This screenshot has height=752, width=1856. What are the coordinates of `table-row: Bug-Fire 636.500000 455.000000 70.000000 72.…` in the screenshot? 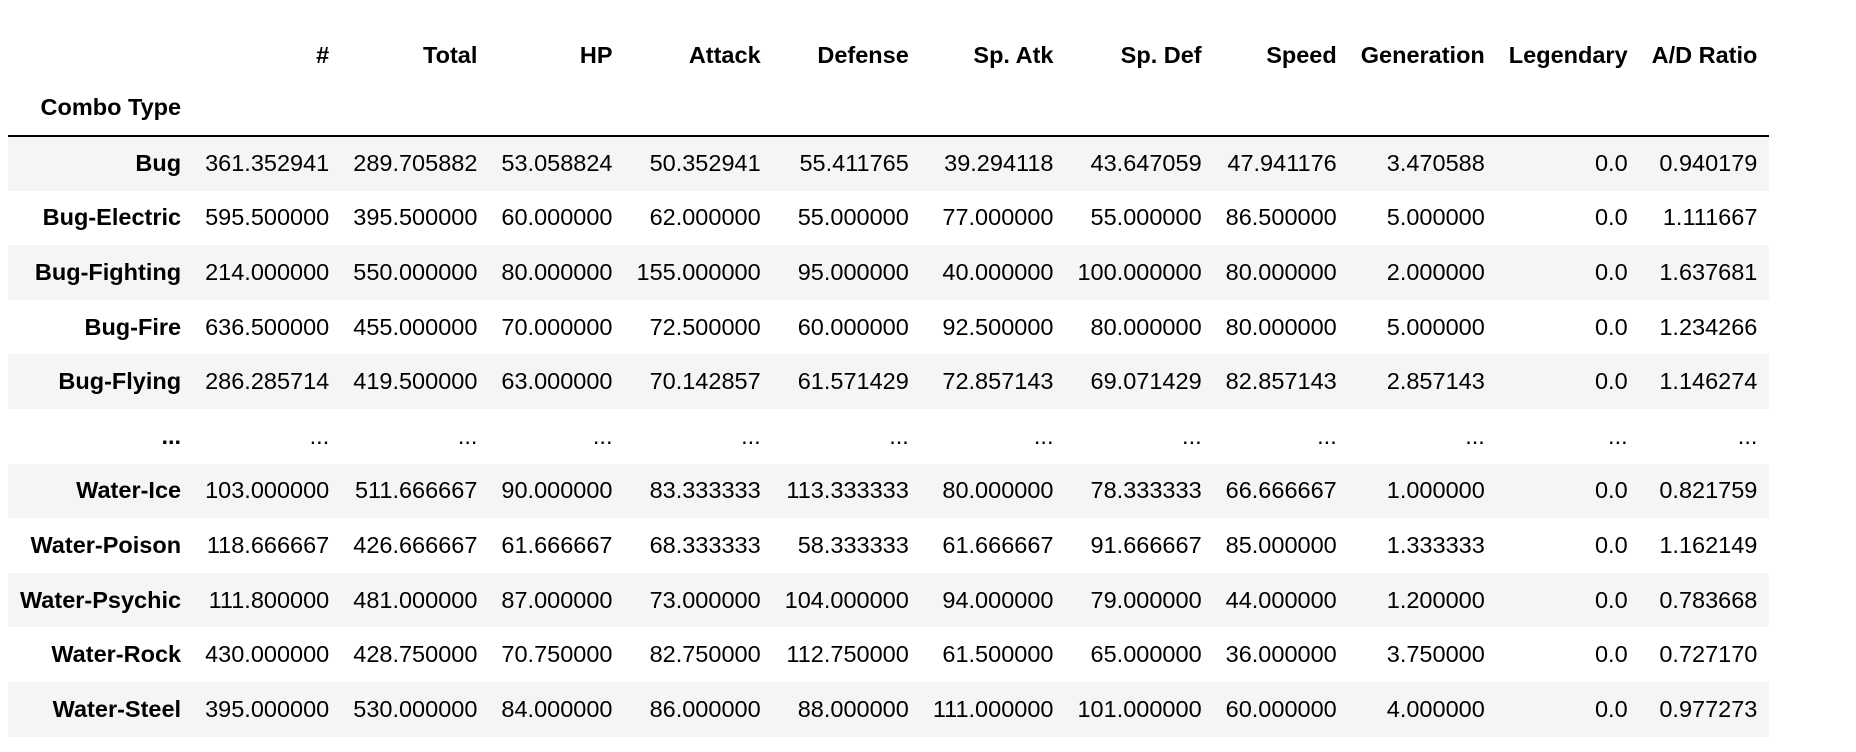 It's located at (888, 327).